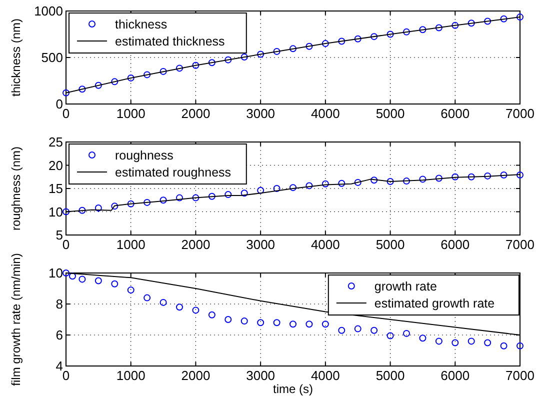 The width and height of the screenshot is (547, 402). Describe the element at coordinates (16, 188) in the screenshot. I see `y-axis-title: roughness (nm)` at that location.